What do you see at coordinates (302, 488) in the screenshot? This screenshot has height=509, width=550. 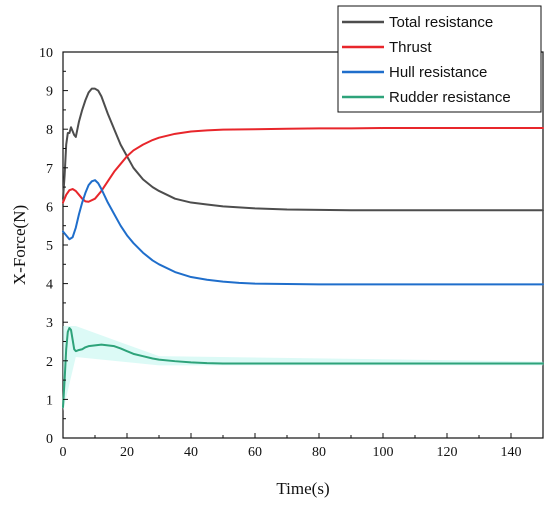 I see `x-axis-label: Time(s)` at bounding box center [302, 488].